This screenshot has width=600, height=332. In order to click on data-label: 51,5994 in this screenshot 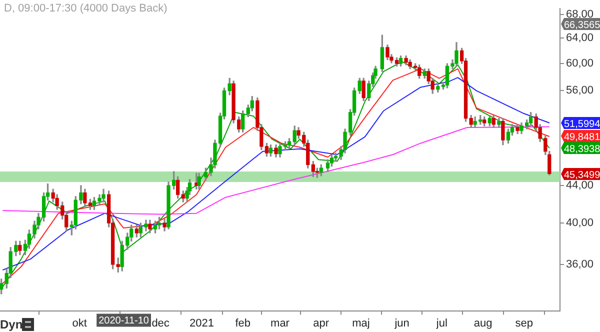, I will do `click(582, 124)`.